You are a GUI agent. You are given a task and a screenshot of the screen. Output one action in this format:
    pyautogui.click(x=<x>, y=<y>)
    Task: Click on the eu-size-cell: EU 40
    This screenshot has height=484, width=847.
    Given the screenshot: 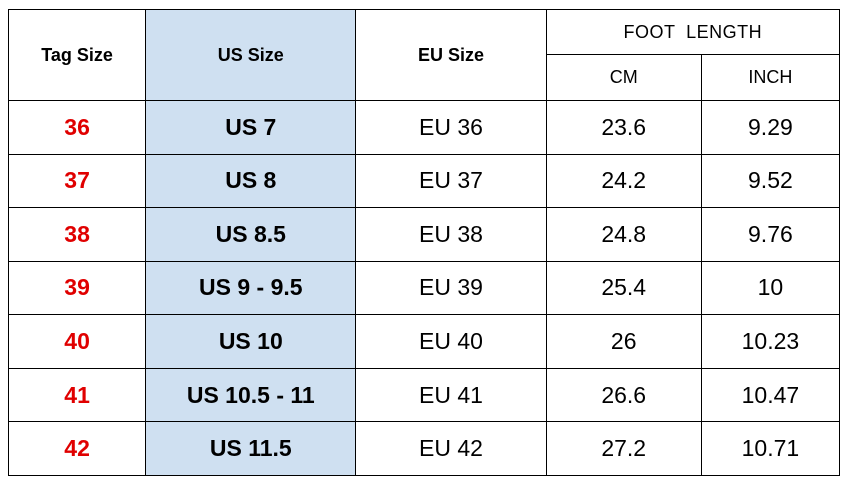 What is the action you would take?
    pyautogui.click(x=451, y=341)
    